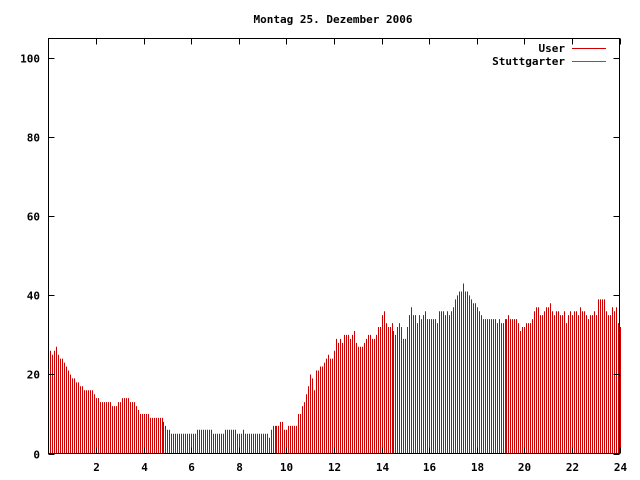 This screenshot has width=640, height=480. I want to click on y-tick-label: 80, so click(33, 138).